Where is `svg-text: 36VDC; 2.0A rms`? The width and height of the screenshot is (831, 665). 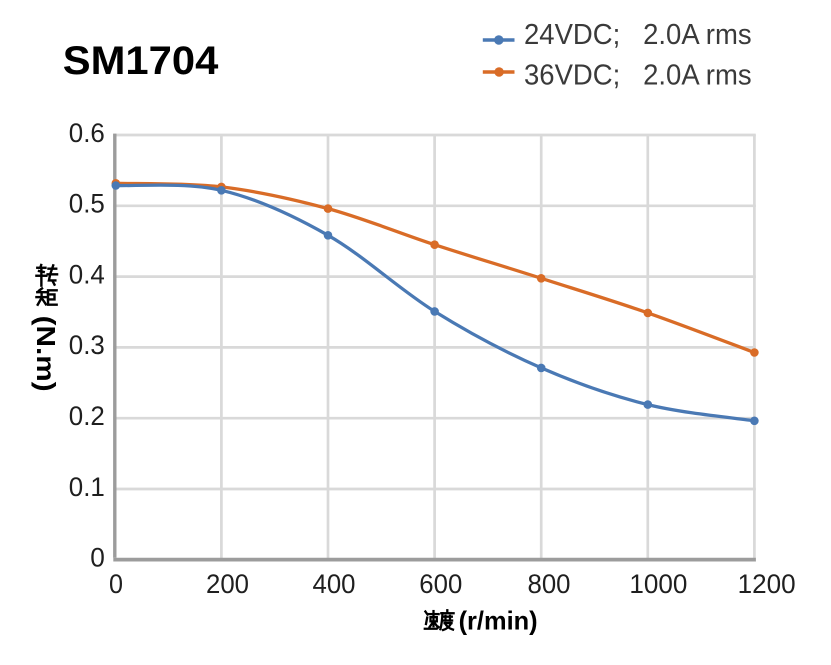
svg-text: 36VDC; 2.0A rms is located at coordinates (638, 75).